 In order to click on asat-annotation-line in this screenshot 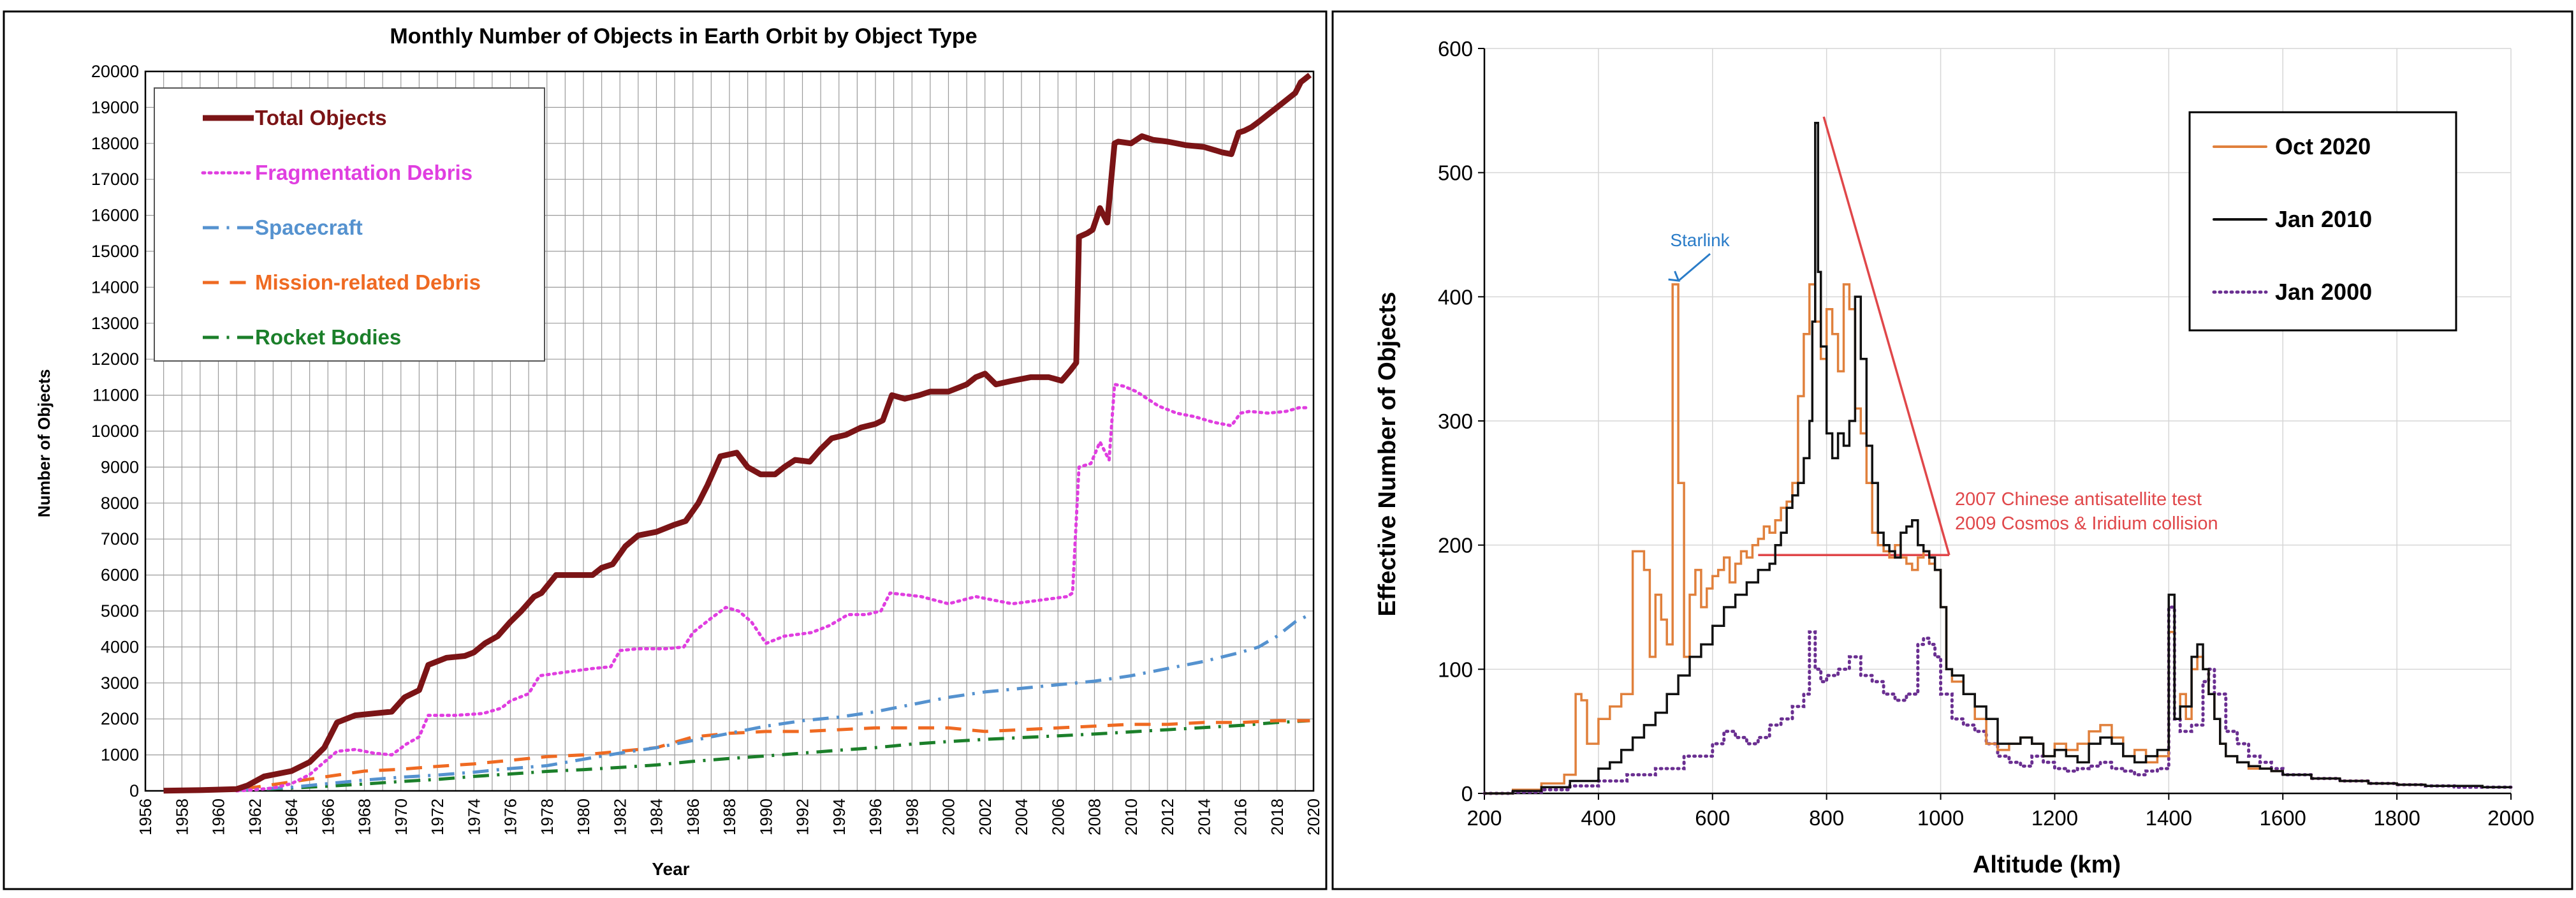, I will do `click(1886, 336)`.